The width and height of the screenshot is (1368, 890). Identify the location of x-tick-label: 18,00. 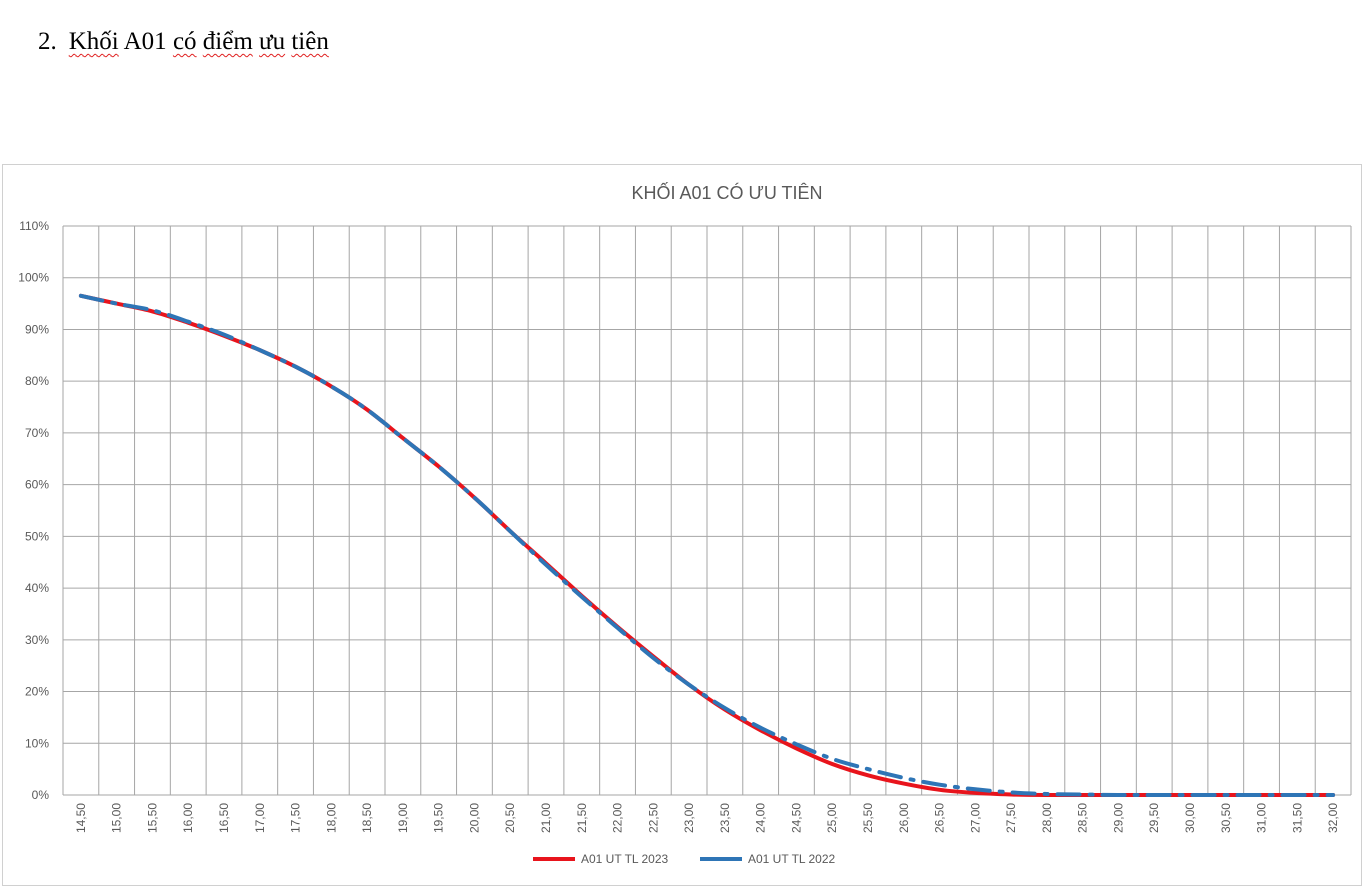
(331, 818).